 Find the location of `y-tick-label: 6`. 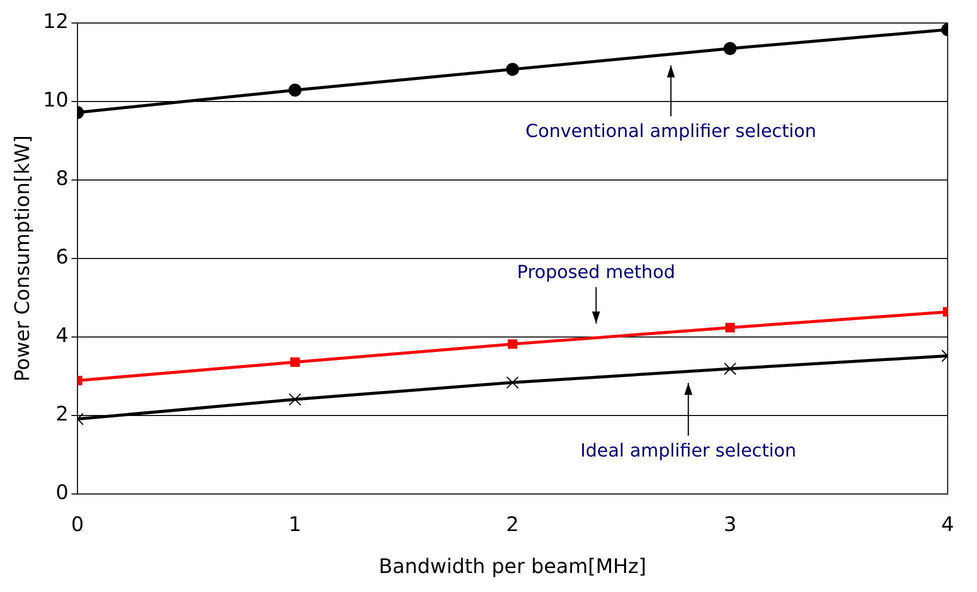

y-tick-label: 6 is located at coordinates (62, 256).